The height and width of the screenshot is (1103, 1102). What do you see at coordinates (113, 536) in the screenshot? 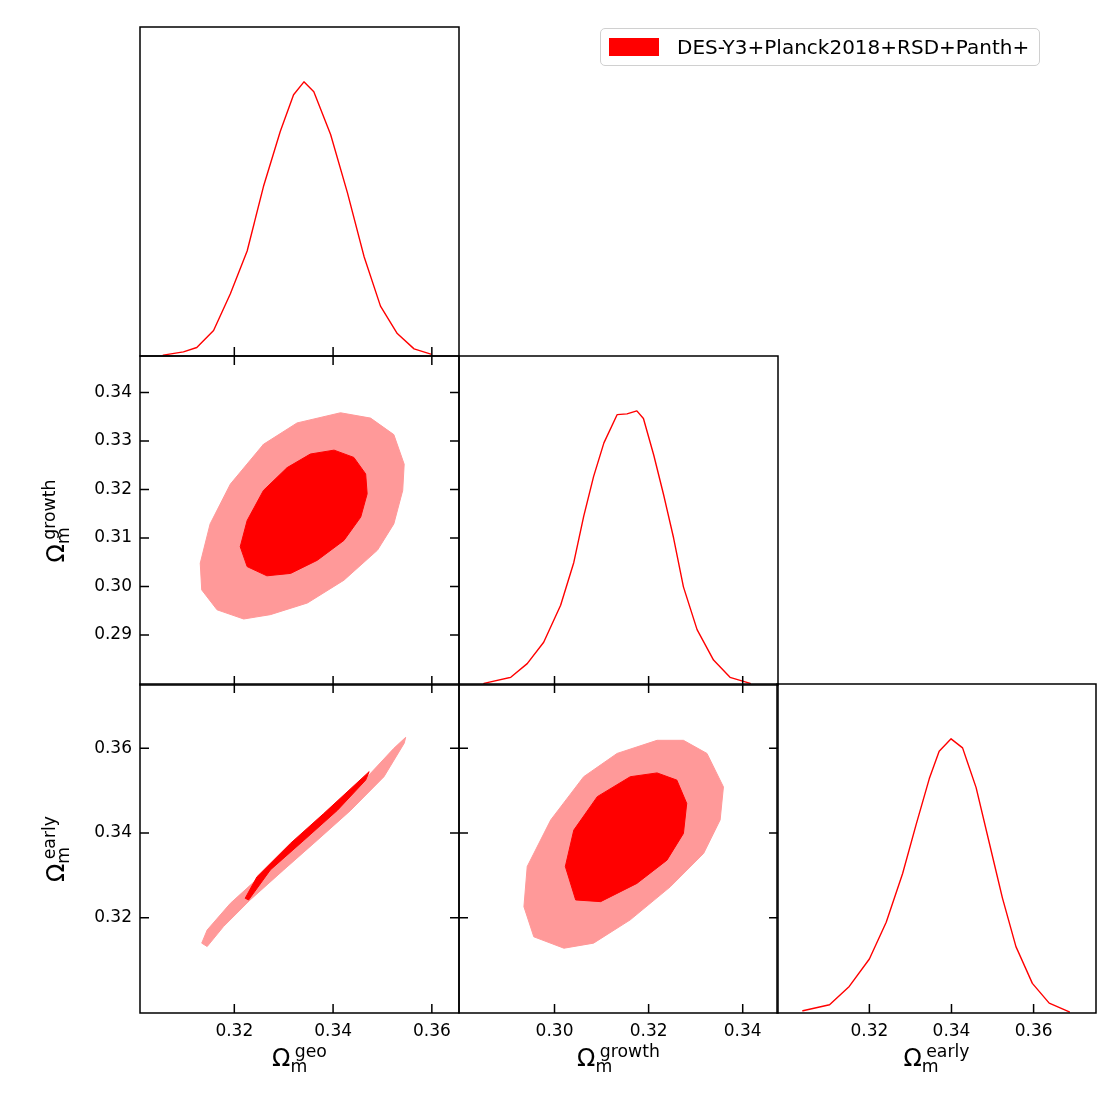
I see `y-tick-label: 0.31` at bounding box center [113, 536].